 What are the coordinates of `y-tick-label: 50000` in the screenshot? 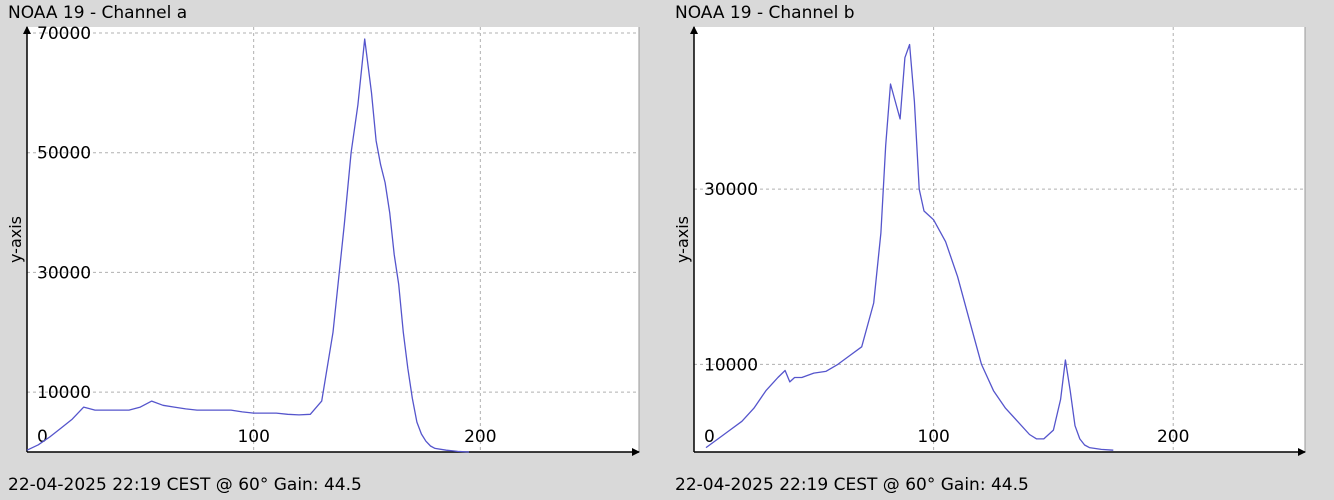 It's located at (64, 154).